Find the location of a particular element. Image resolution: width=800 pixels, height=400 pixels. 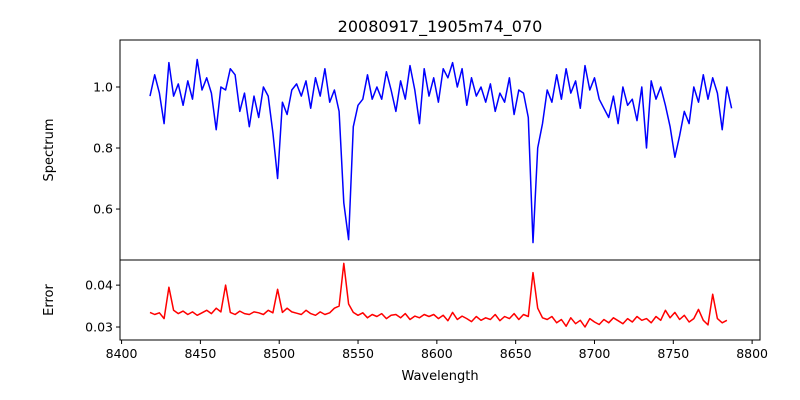

x-tick-label: 8700 is located at coordinates (595, 353).